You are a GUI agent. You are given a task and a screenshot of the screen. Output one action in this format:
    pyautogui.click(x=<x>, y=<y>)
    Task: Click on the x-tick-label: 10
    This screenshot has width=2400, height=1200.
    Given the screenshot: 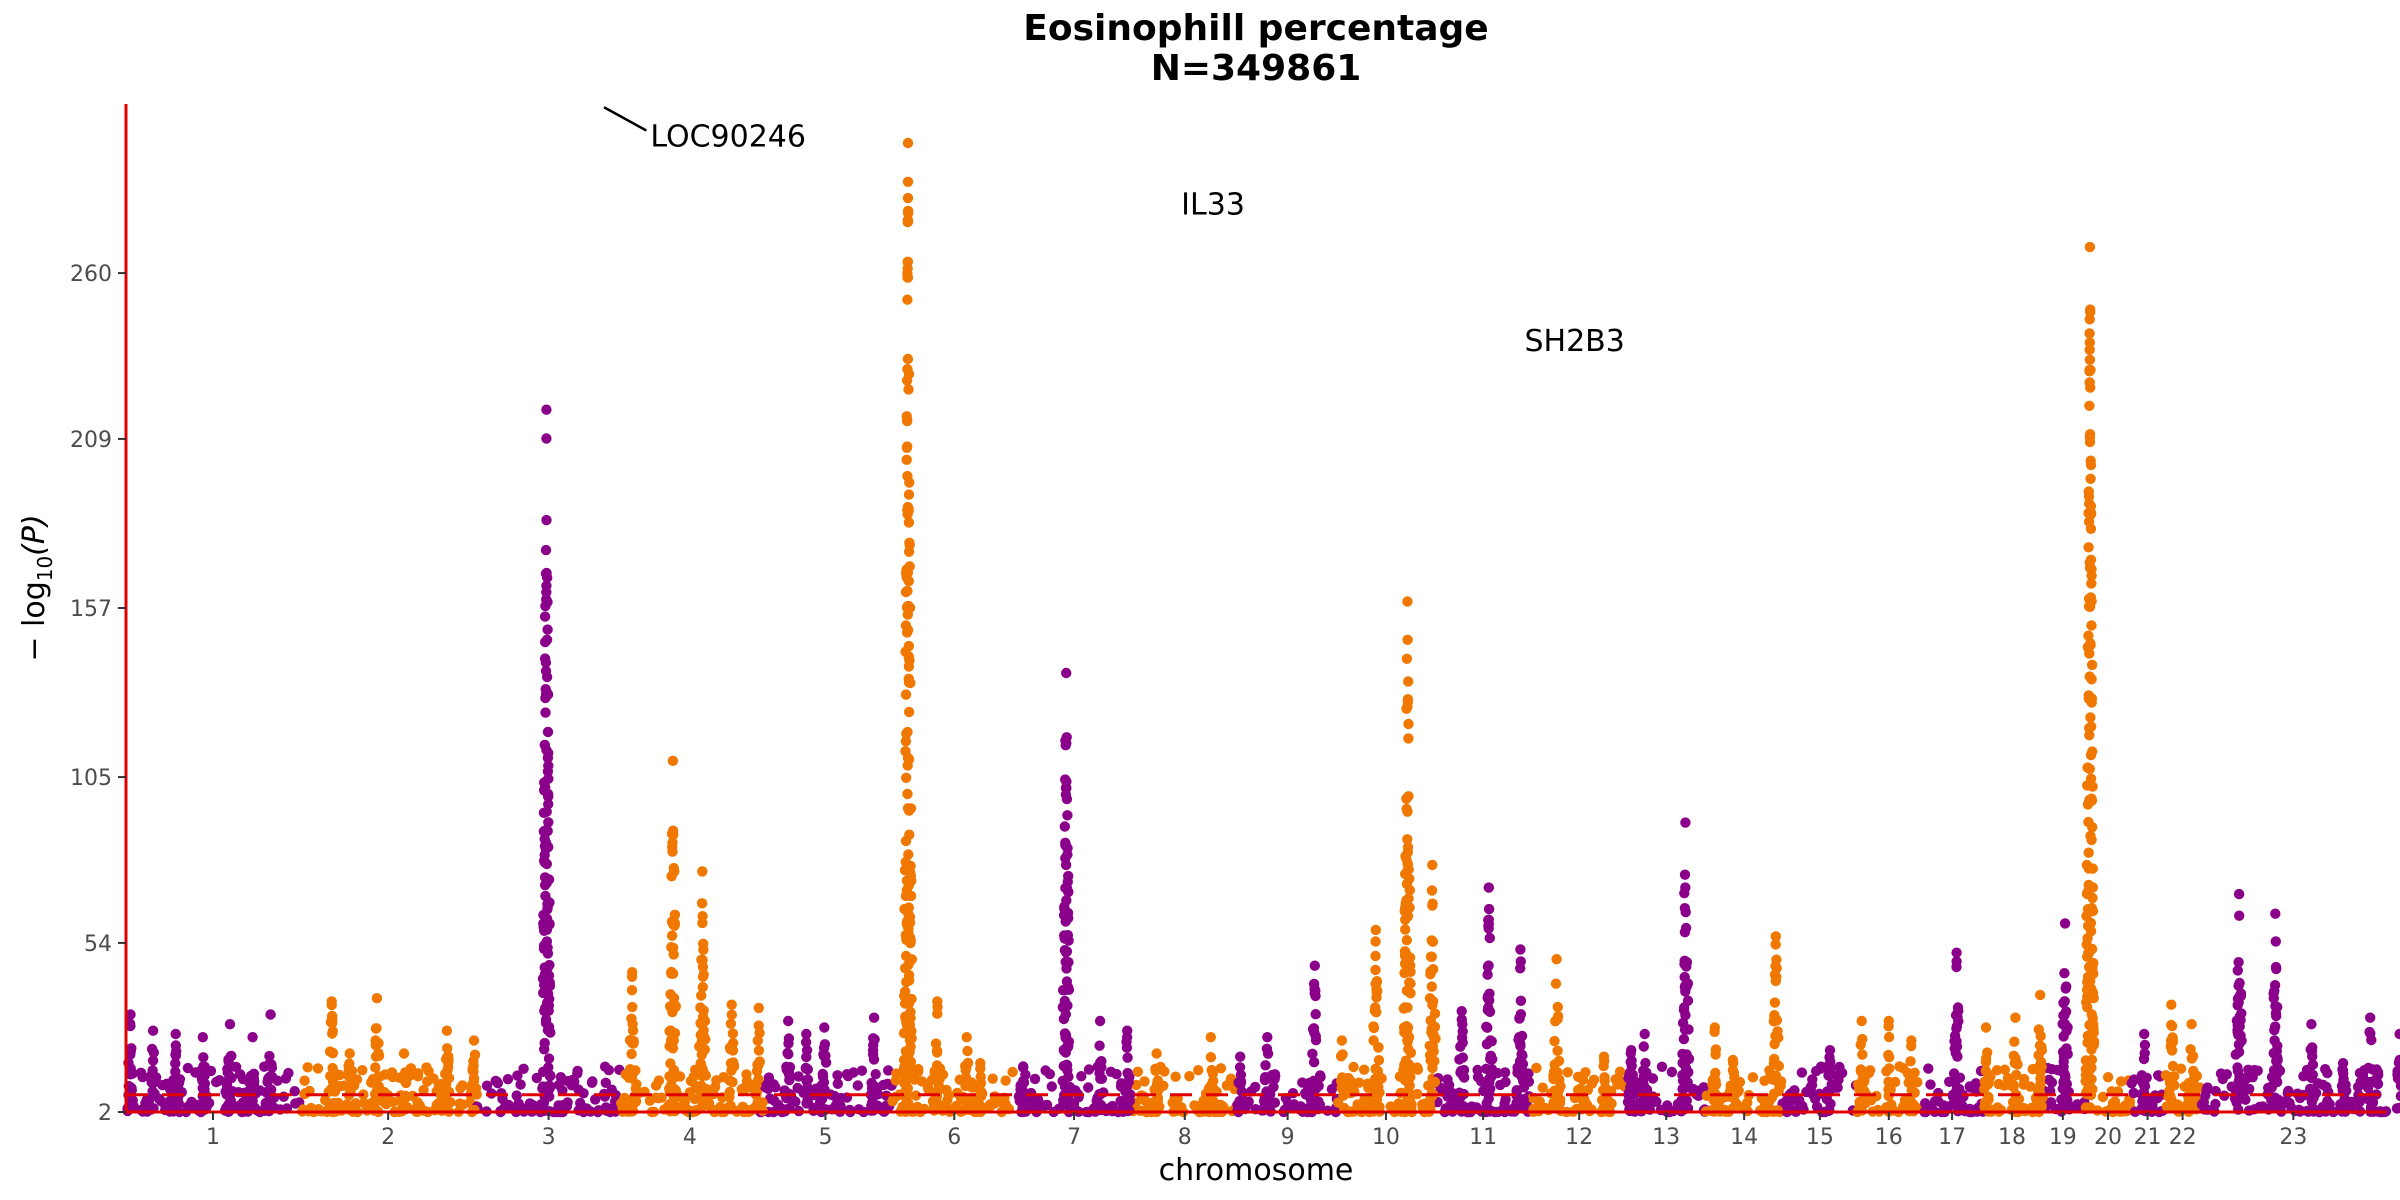 What is the action you would take?
    pyautogui.click(x=1386, y=1137)
    